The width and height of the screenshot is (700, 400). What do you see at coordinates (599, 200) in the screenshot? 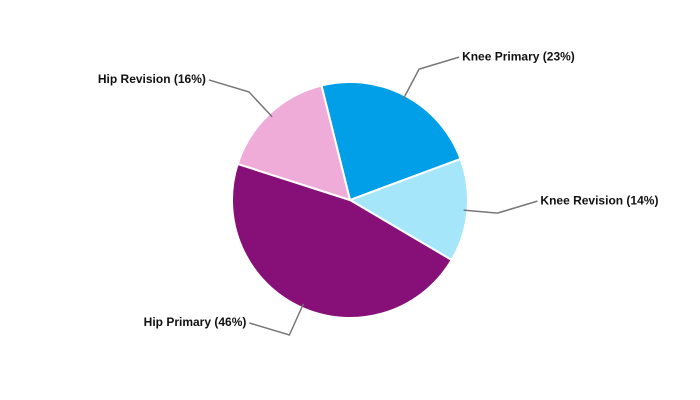
I see `slice-label: Knee Revision (14%)` at bounding box center [599, 200].